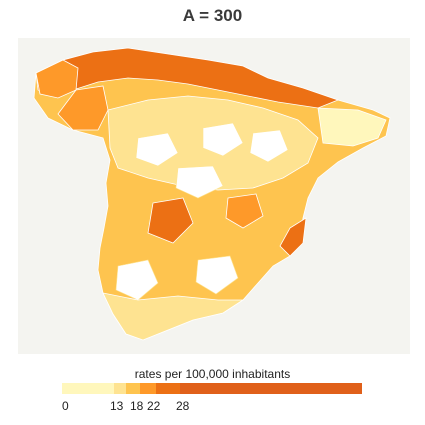 The width and height of the screenshot is (425, 425). Describe the element at coordinates (65, 406) in the screenshot. I see `legend-label-0: 0` at that location.